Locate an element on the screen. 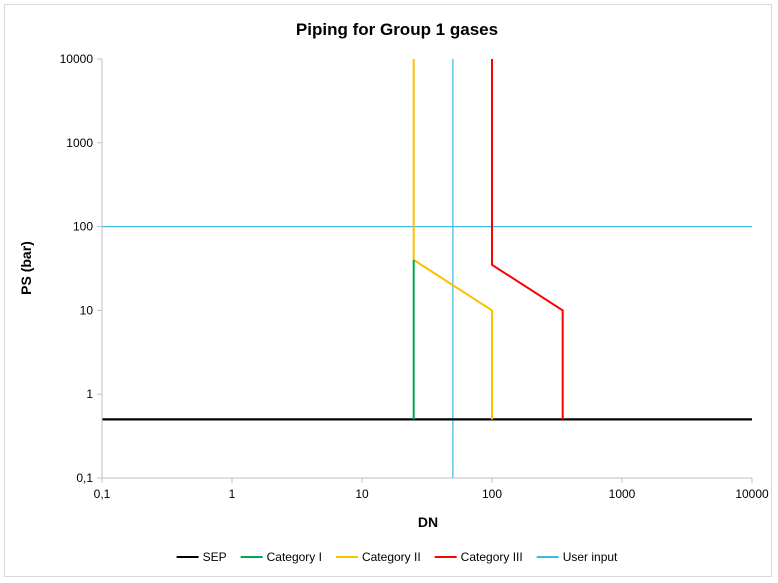 This screenshot has width=778, height=583. y-tick-label: 100 is located at coordinates (83, 227).